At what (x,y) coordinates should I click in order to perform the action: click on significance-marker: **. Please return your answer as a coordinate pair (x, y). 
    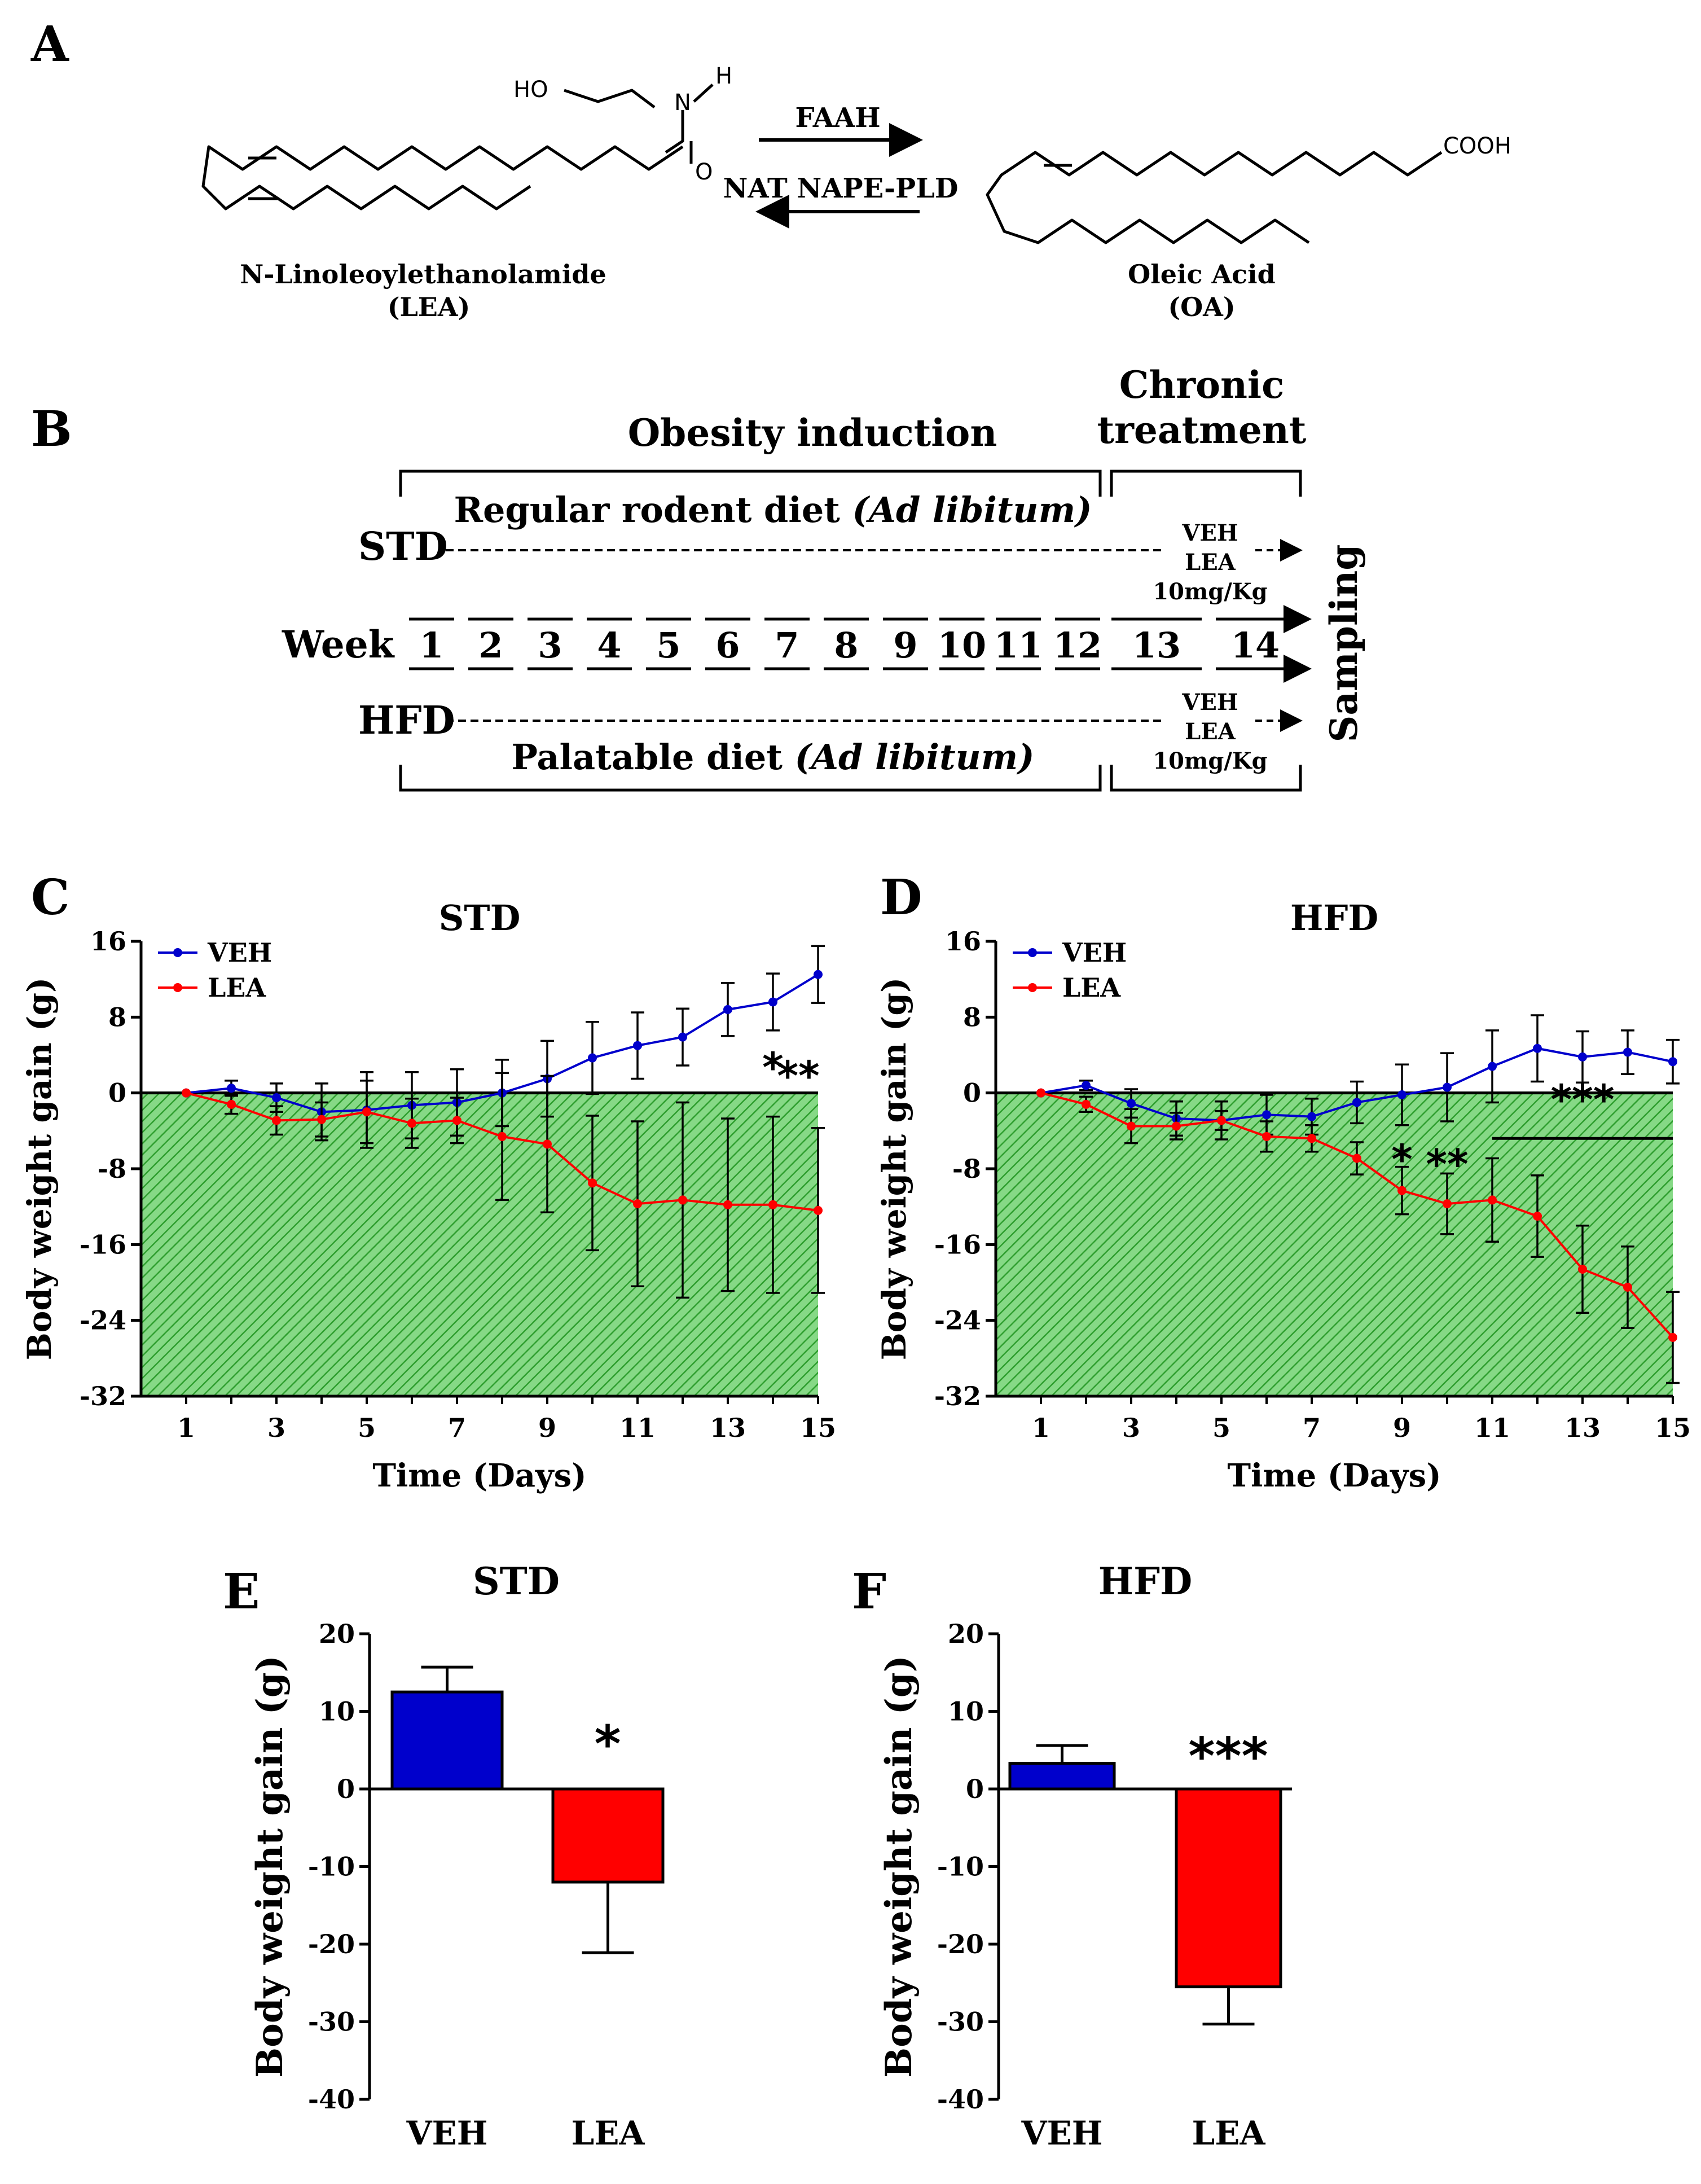
    Looking at the image, I should click on (798, 1076).